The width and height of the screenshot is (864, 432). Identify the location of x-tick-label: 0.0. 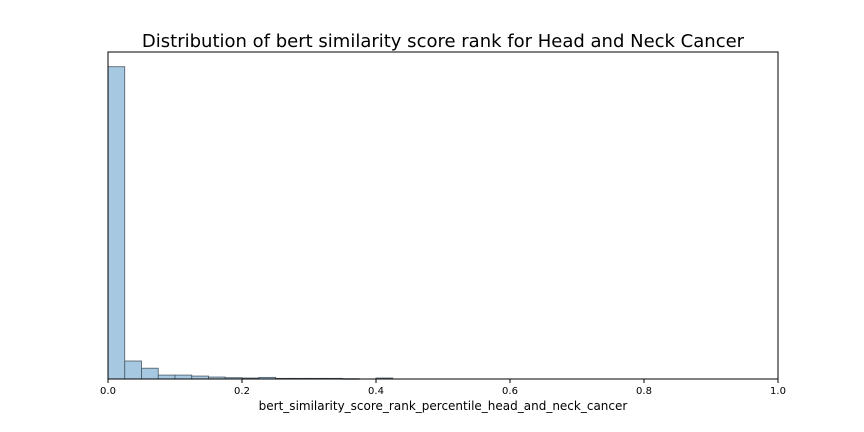
(108, 391).